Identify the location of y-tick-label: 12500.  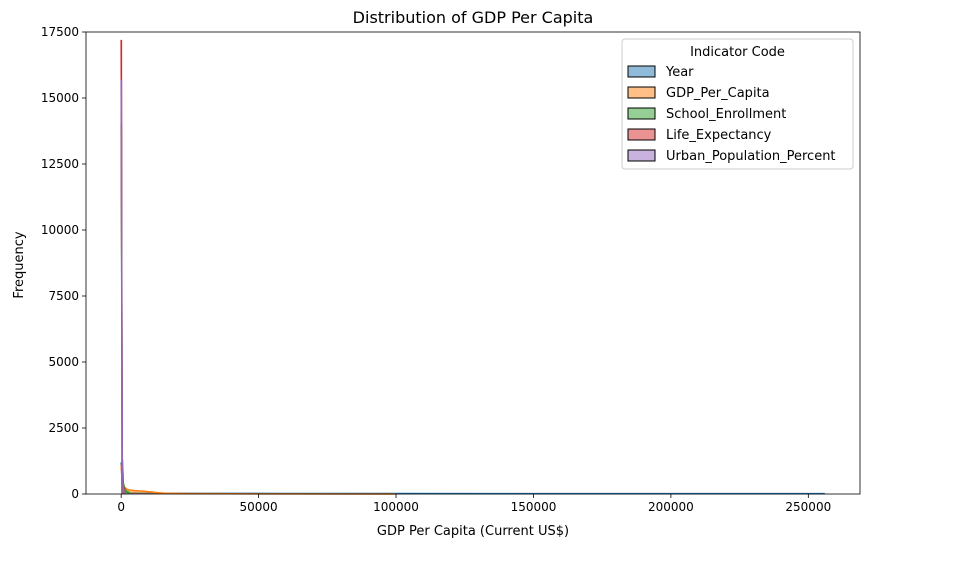
(60, 164).